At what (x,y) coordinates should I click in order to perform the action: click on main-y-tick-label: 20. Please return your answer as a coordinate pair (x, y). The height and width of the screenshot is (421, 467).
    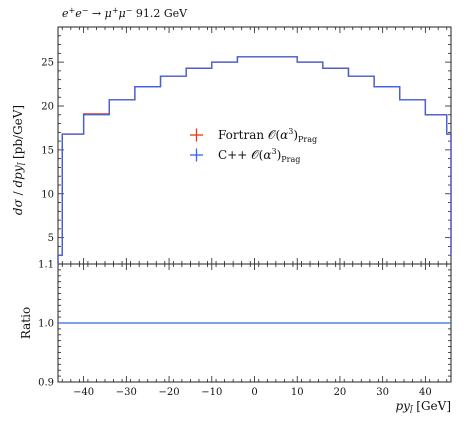
    Looking at the image, I should click on (47, 107).